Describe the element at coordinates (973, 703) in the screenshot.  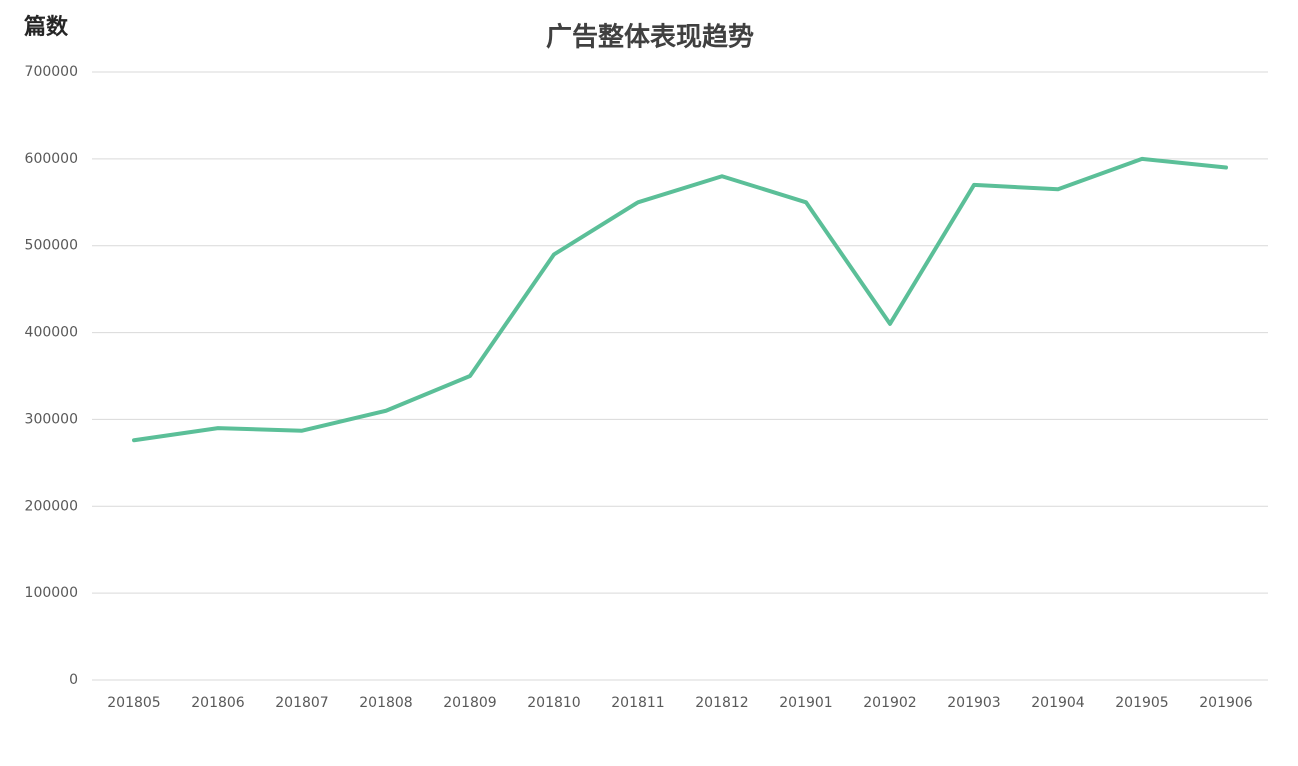
I see `x-tick-label: 201903` at that location.